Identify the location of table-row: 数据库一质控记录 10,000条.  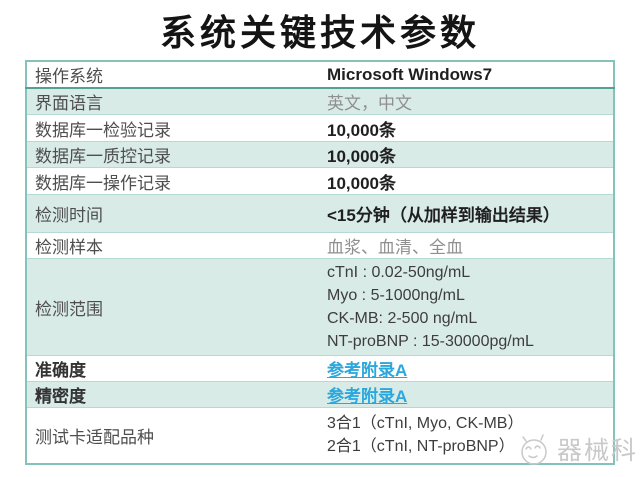
(320, 154).